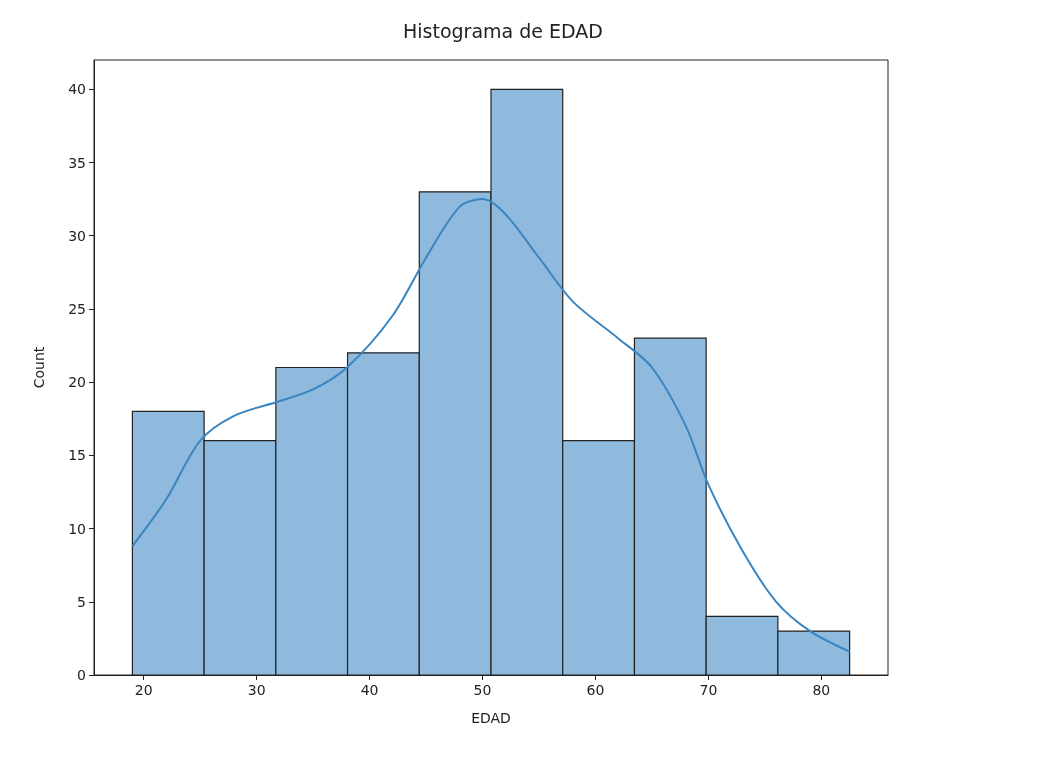 This screenshot has height=763, width=1039. What do you see at coordinates (369, 690) in the screenshot?
I see `x-tick-label: 40` at bounding box center [369, 690].